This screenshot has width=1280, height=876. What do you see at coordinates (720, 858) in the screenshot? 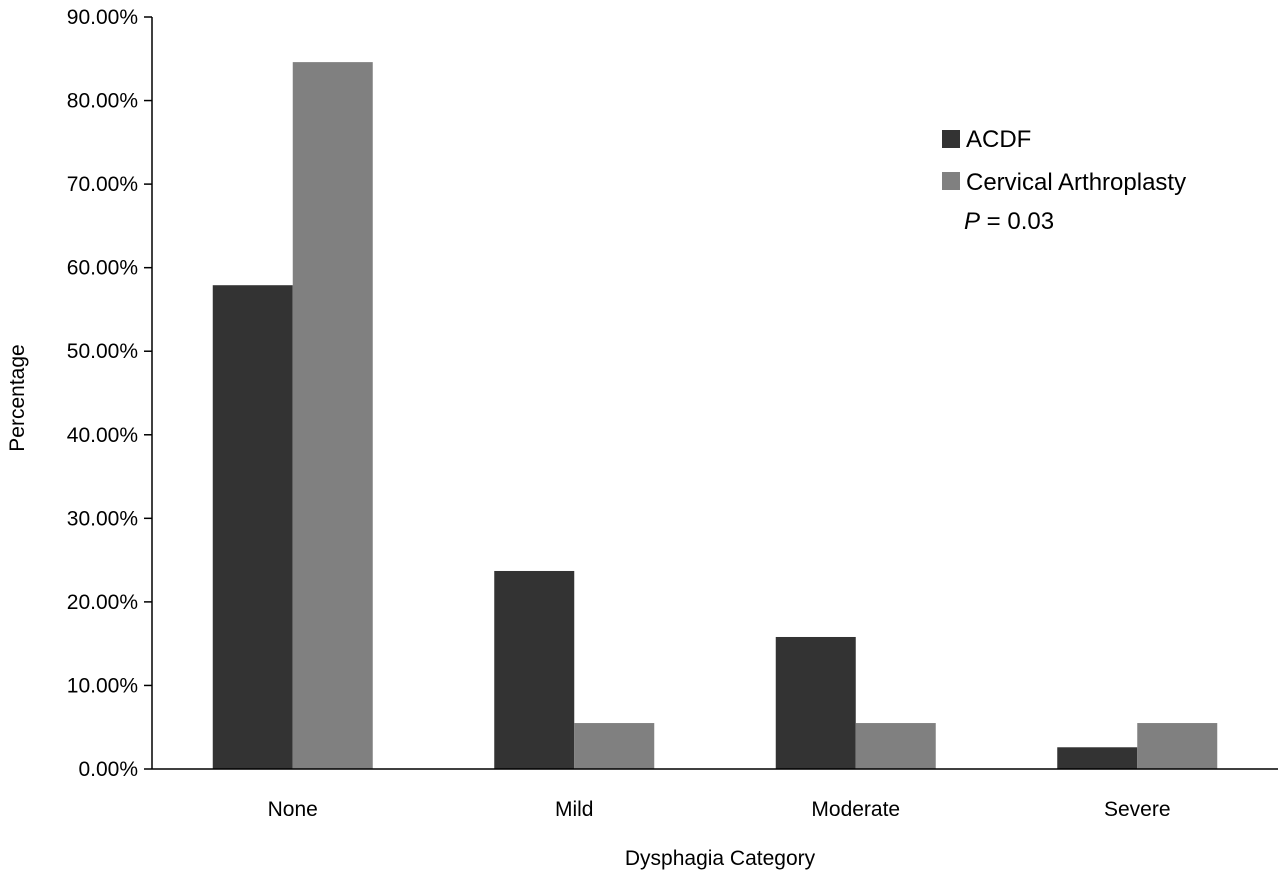
I see `x-axis-title: Dysphagia Category` at bounding box center [720, 858].